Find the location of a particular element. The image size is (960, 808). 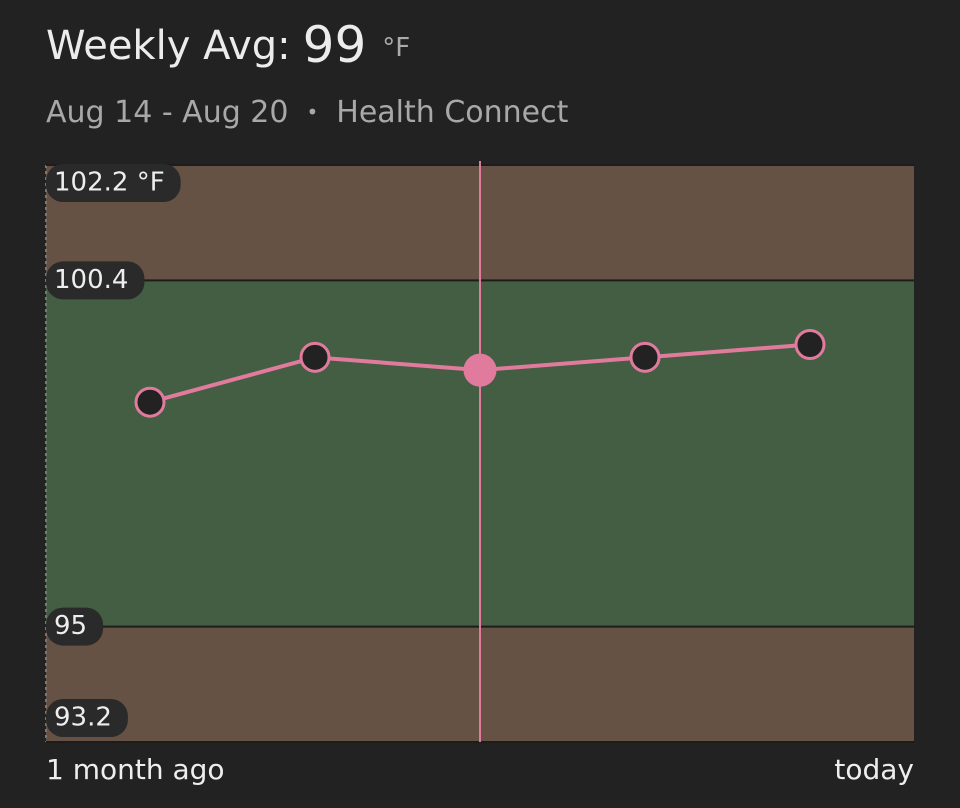

title: Weekly Avg: 99 °F is located at coordinates (228, 45).